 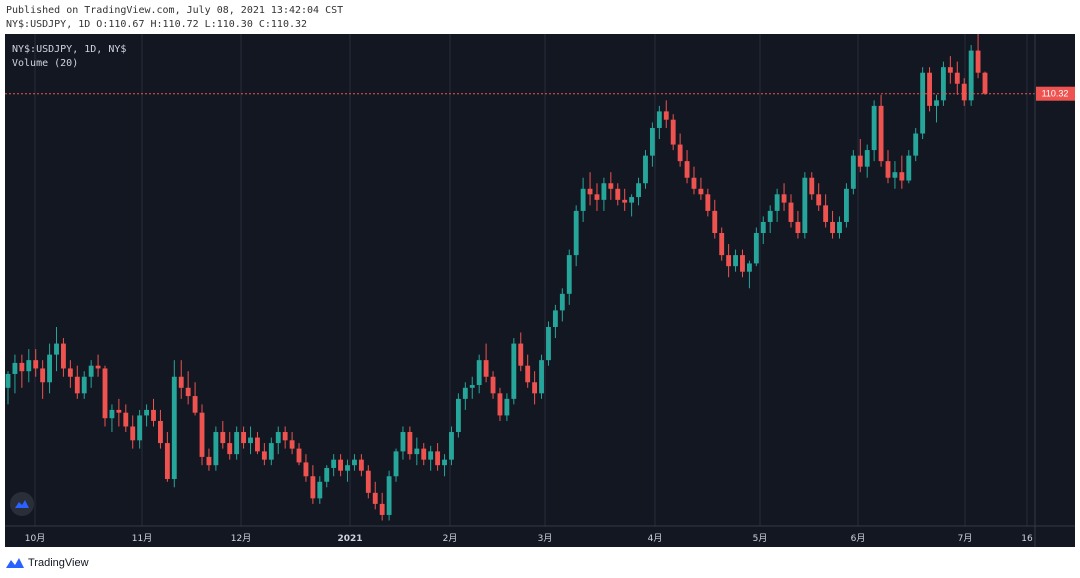 What do you see at coordinates (15, 562) in the screenshot?
I see `tradingview-logo-icon` at bounding box center [15, 562].